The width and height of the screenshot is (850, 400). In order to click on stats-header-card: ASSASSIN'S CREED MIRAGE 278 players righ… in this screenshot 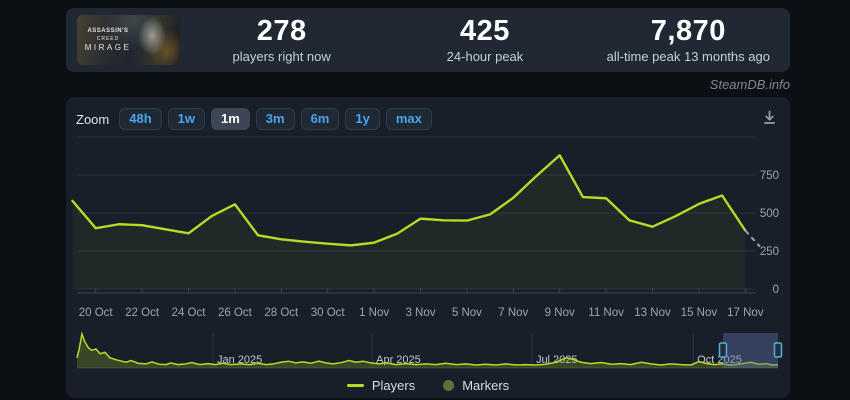, I will do `click(428, 40)`.